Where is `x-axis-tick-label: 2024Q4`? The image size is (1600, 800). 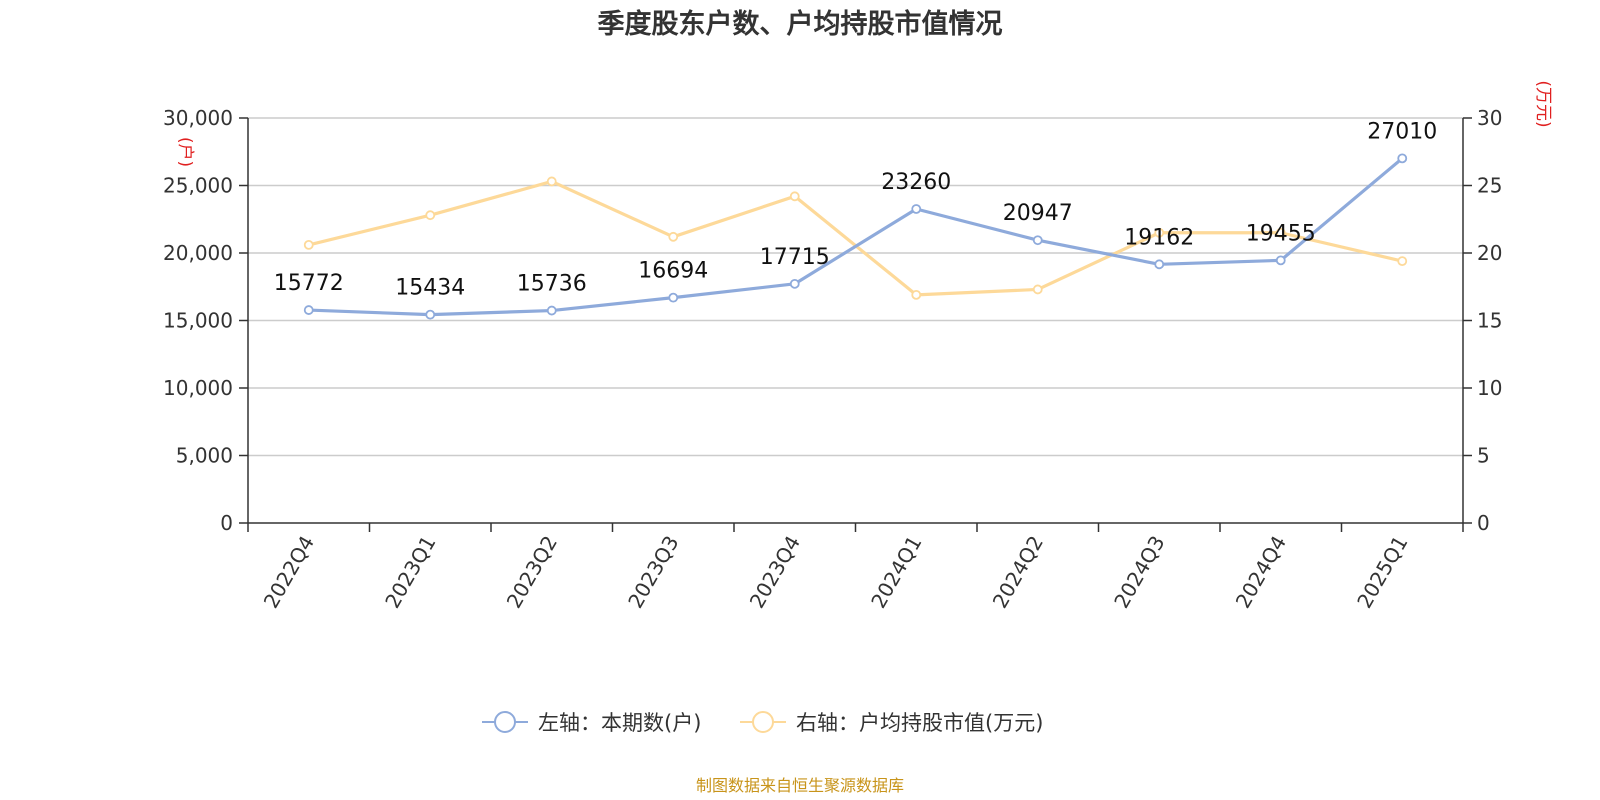
x-axis-tick-label: 2024Q4 is located at coordinates (1261, 572).